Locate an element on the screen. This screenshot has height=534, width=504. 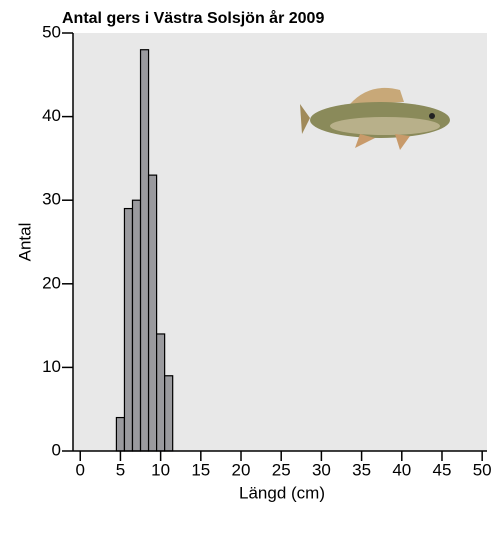
y-tick-label: 30 is located at coordinates (51, 199).